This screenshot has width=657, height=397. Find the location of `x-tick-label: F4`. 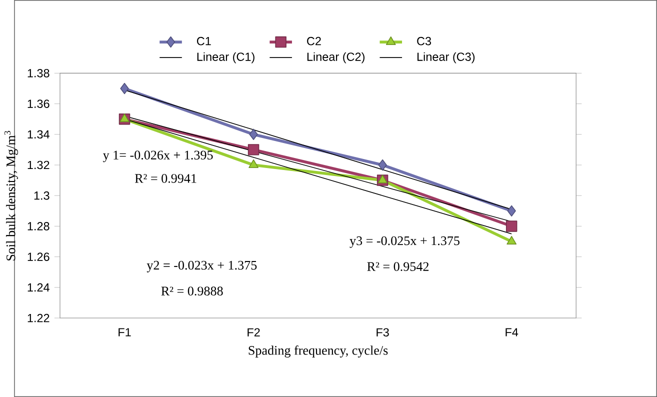

x-tick-label: F4 is located at coordinates (512, 332).